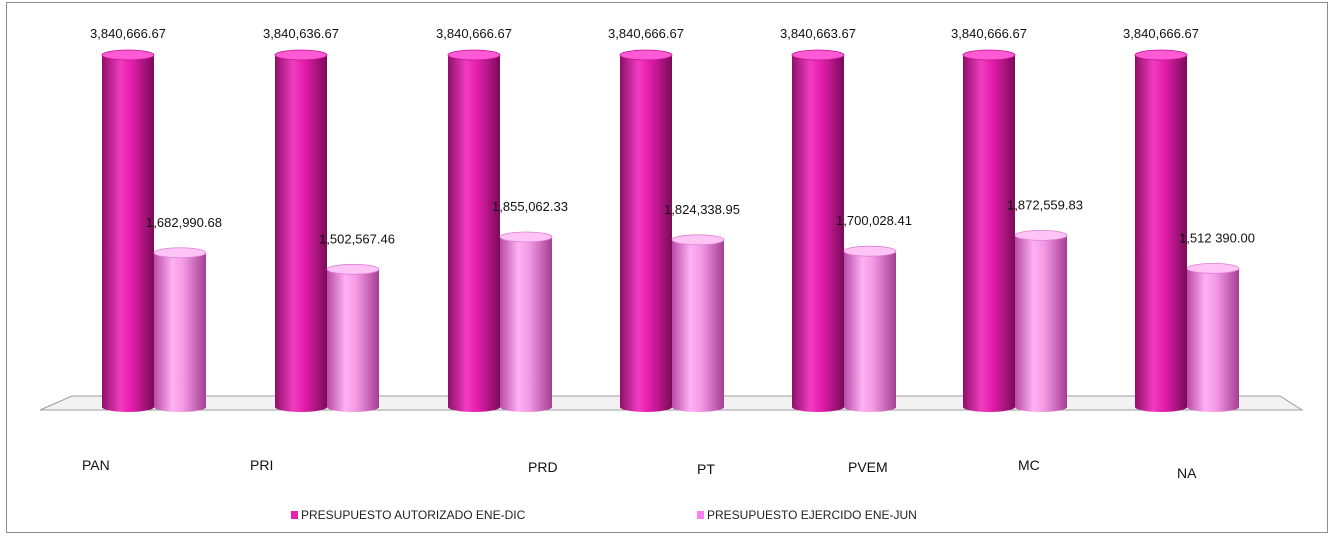 The image size is (1335, 537). What do you see at coordinates (413, 515) in the screenshot?
I see `legend-label: PRESUPUESTO AUTORIZADO ENE-DIC` at bounding box center [413, 515].